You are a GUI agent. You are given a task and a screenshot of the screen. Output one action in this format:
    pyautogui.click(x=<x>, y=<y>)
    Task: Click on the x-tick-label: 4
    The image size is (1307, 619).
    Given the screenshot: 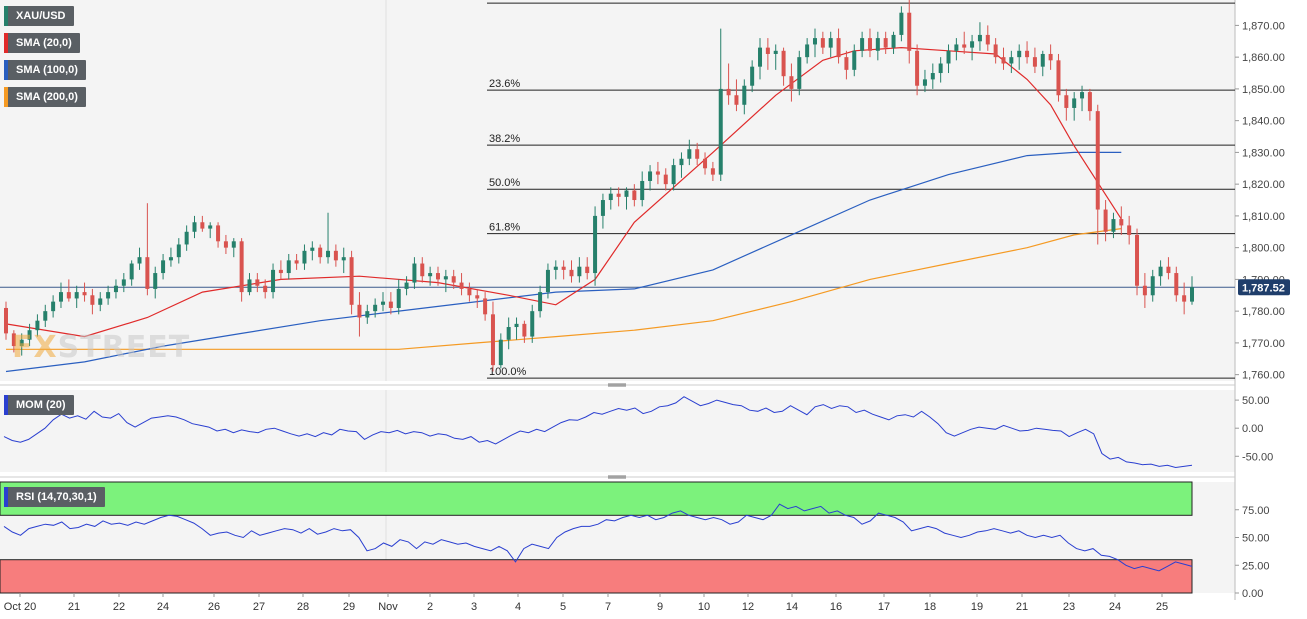 What is the action you would take?
    pyautogui.click(x=518, y=607)
    